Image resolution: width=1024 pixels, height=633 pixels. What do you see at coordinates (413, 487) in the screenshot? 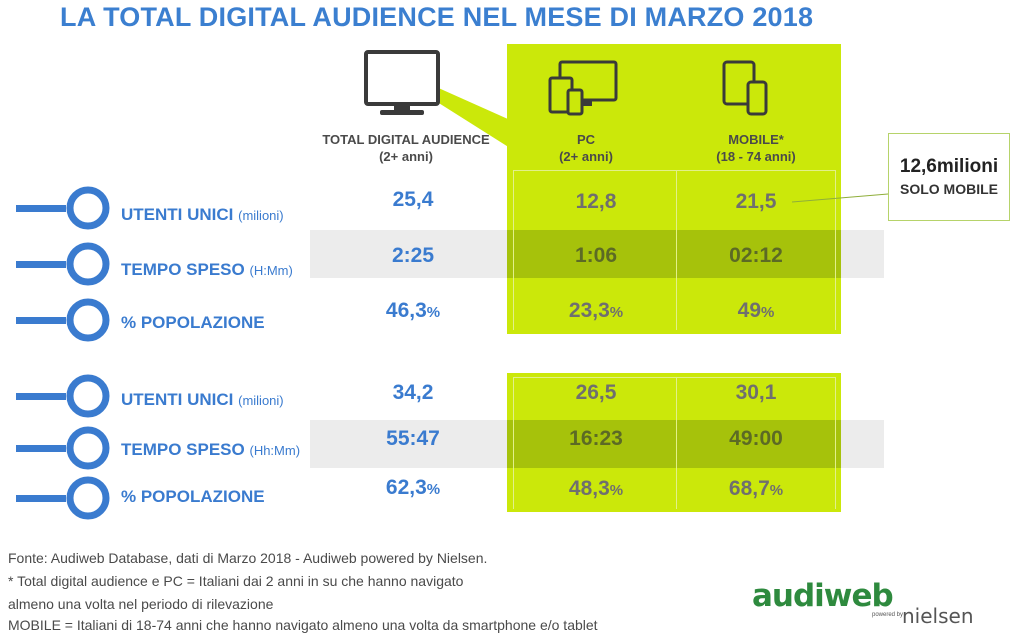
I see `cell-value: 62,3%` at bounding box center [413, 487].